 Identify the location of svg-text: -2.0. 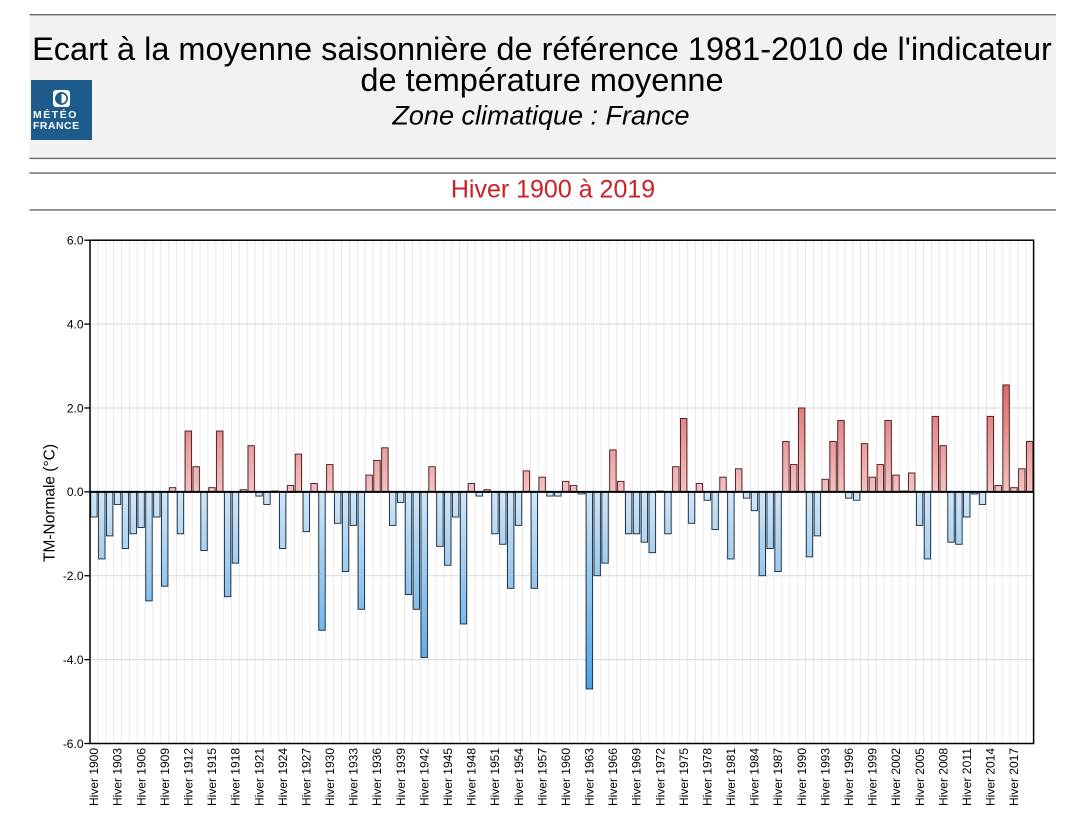
(73, 576).